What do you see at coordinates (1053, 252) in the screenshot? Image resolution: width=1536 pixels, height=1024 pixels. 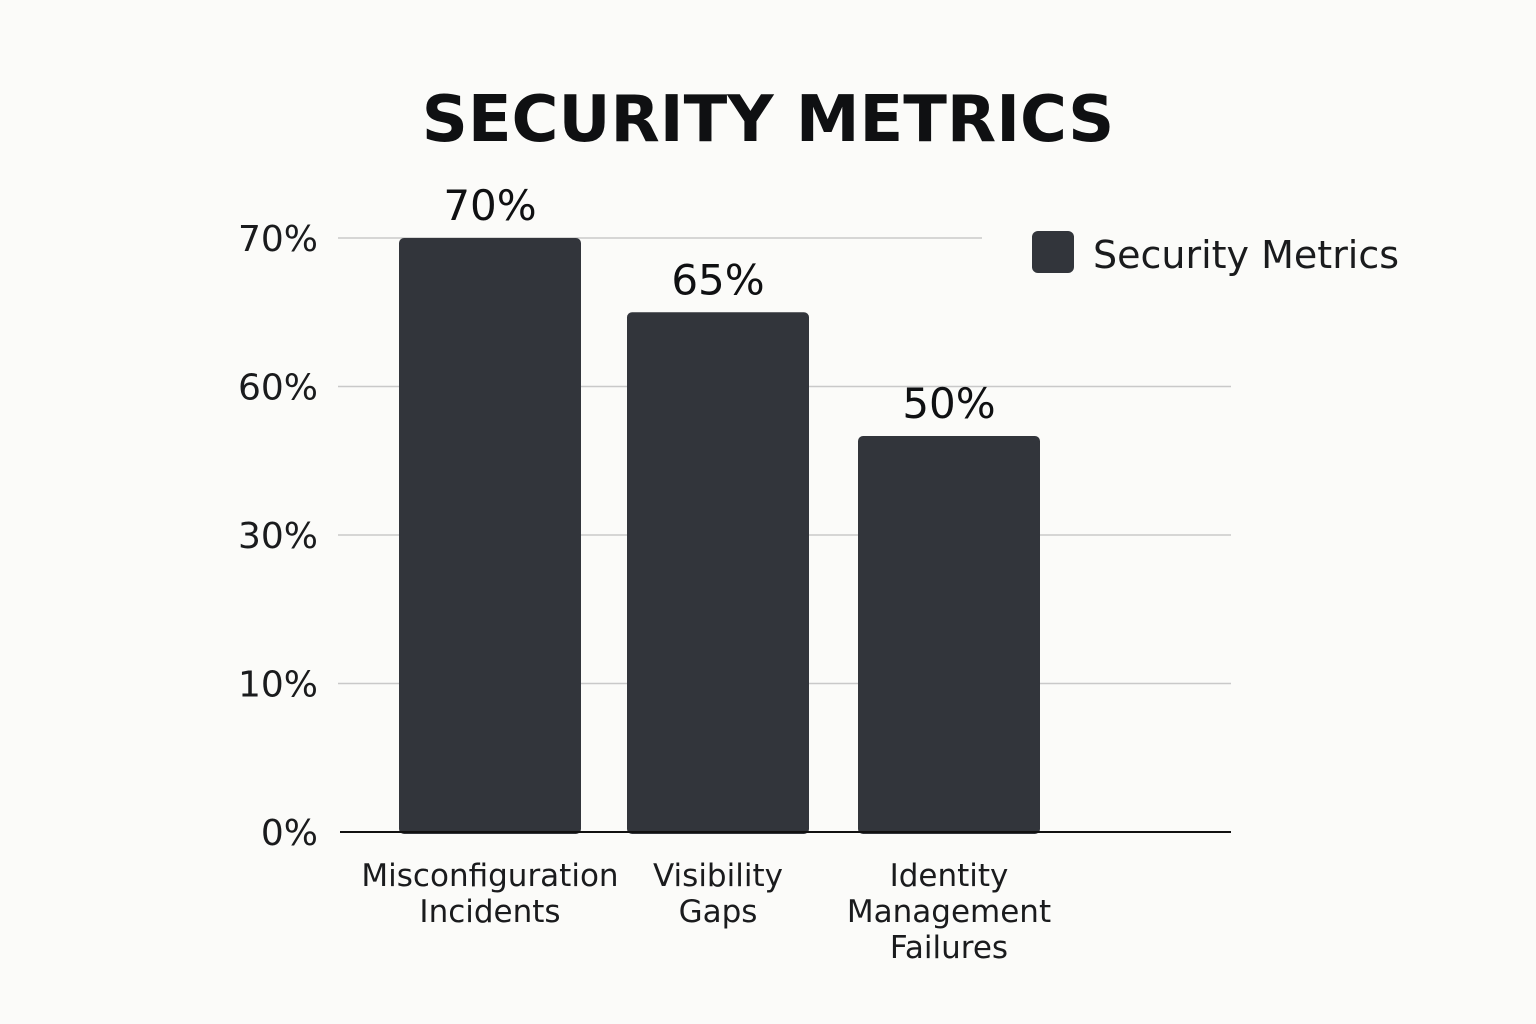 I see `legend-swatch` at bounding box center [1053, 252].